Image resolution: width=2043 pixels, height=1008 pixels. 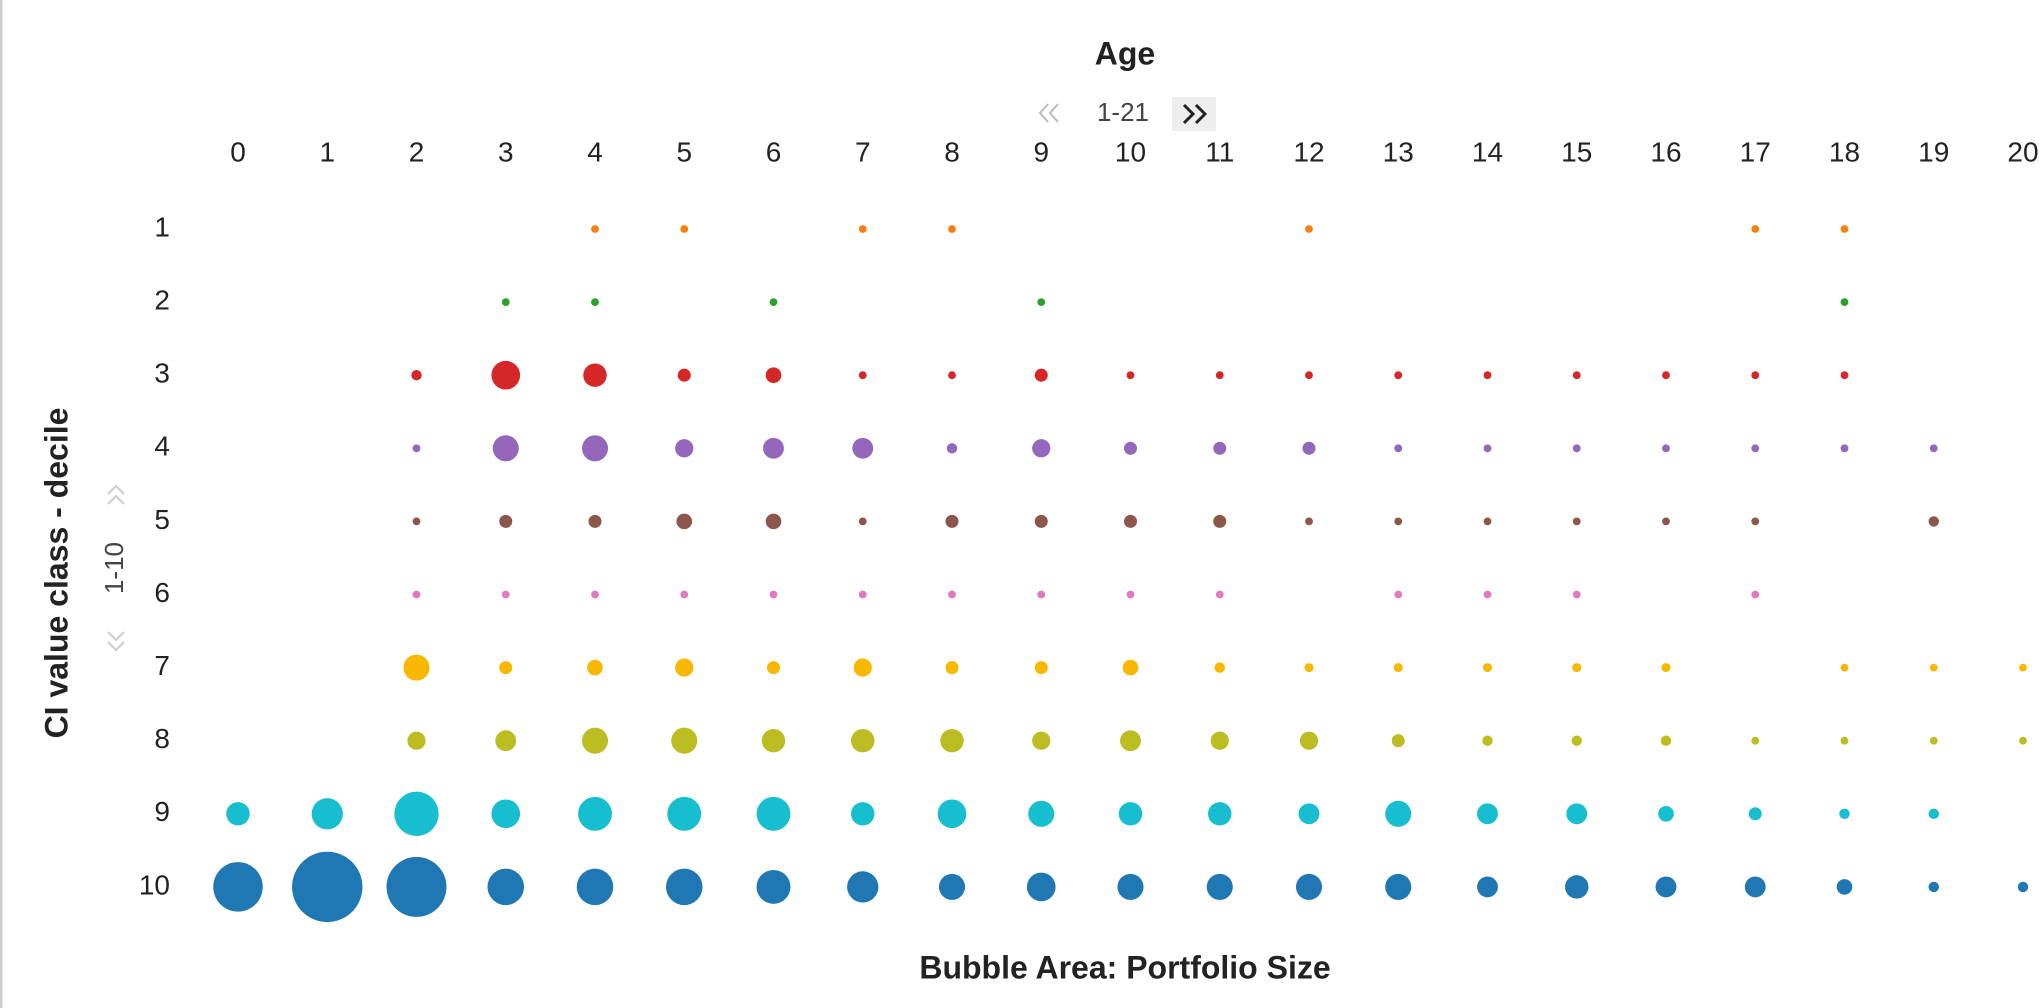 I want to click on x-tick-label: 14, so click(x=1487, y=151).